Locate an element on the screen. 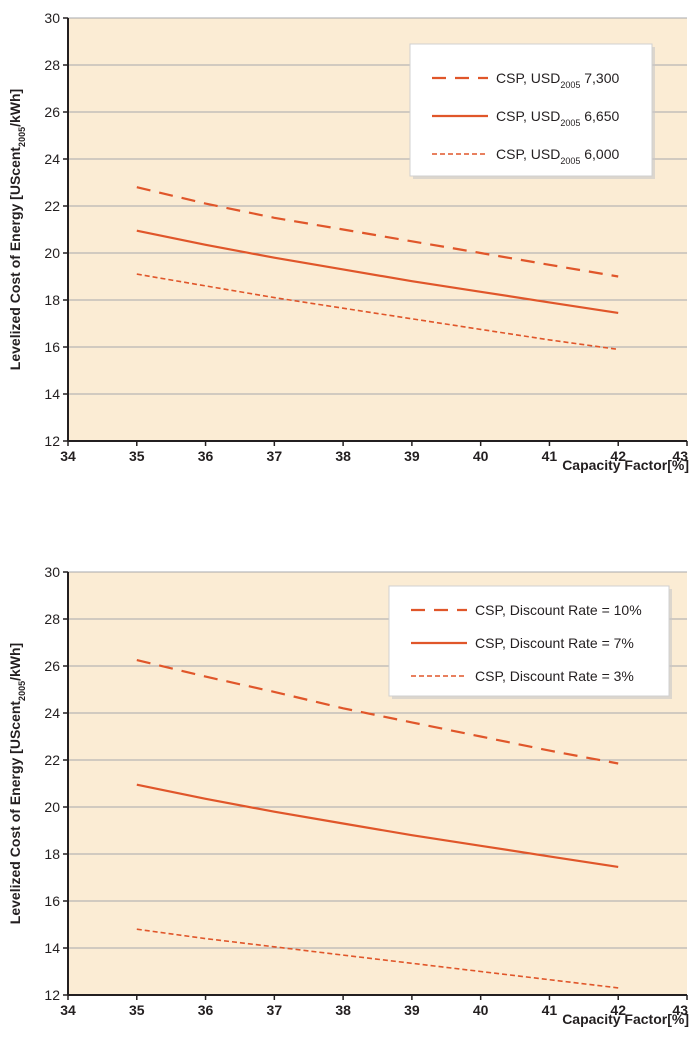 The width and height of the screenshot is (691, 1057). legend-label-2: CSP, USD2005 6,650 is located at coordinates (557, 118).